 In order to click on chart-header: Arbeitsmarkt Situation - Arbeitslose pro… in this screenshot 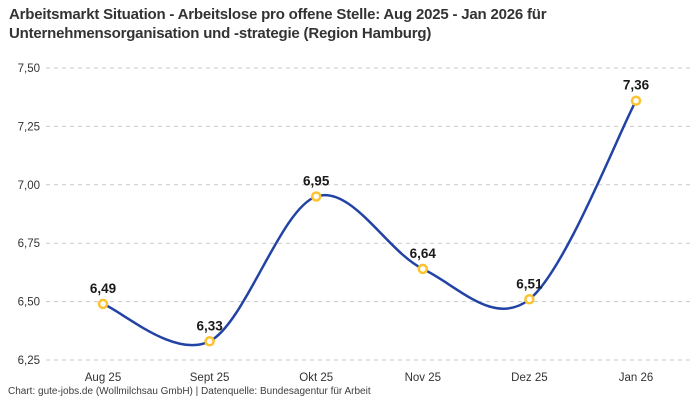, I will do `click(349, 24)`.